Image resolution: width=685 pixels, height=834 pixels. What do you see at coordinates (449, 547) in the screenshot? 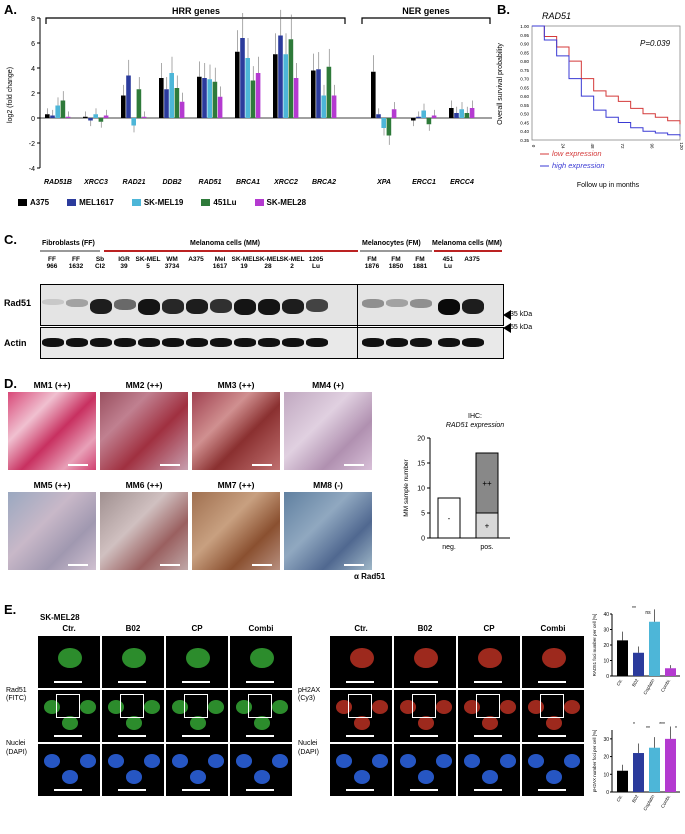
I see `cat-neg: neg.` at bounding box center [449, 547].